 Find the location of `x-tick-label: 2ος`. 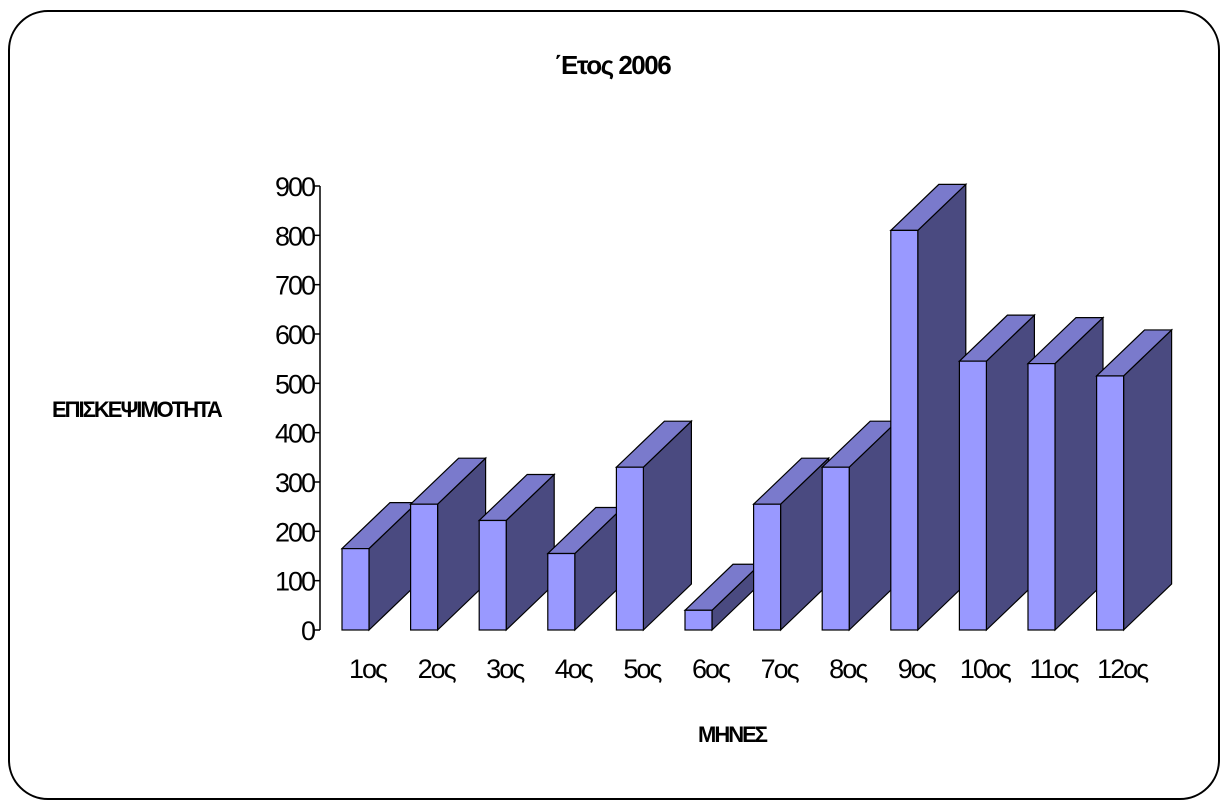

x-tick-label: 2ος is located at coordinates (437, 669).